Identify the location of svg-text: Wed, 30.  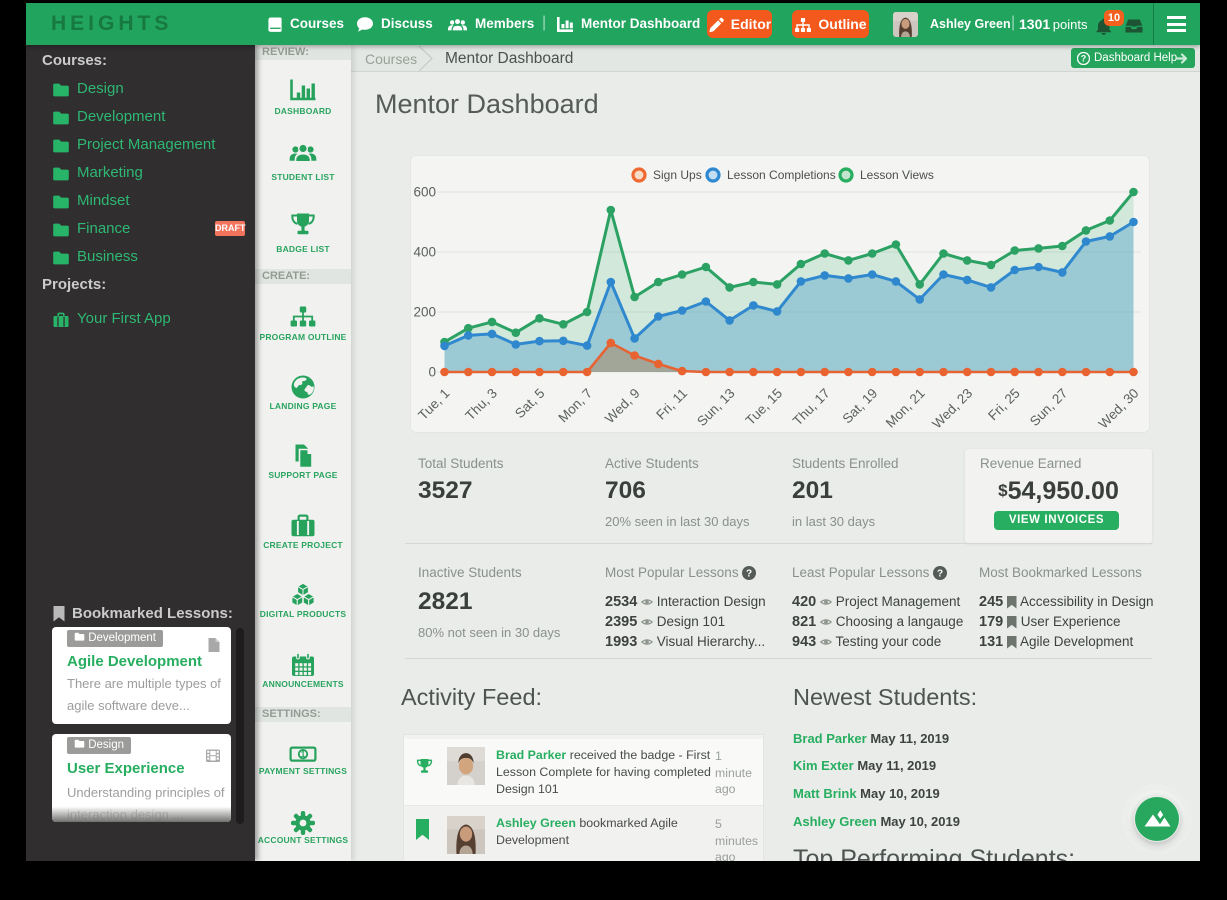
(1119, 409).